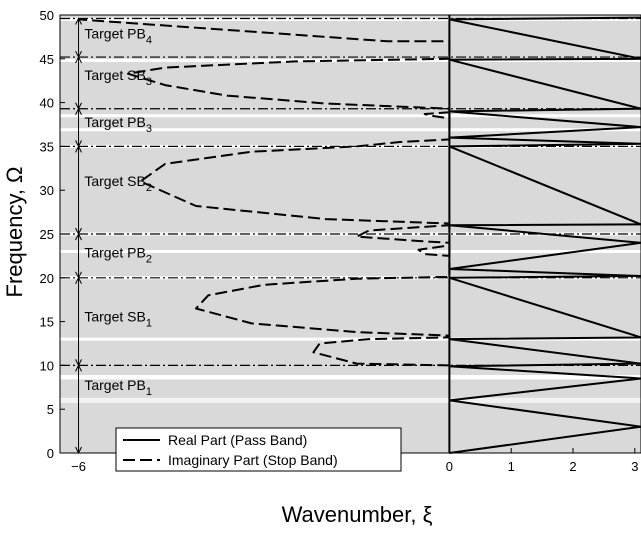 This screenshot has height=533, width=641. Describe the element at coordinates (78, 466) in the screenshot. I see `x-tick-label: −6` at that location.